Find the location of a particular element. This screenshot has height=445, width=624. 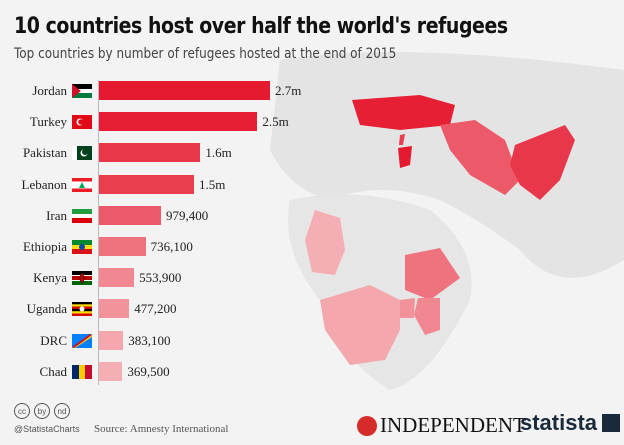

value-label: 1.6m is located at coordinates (218, 153).